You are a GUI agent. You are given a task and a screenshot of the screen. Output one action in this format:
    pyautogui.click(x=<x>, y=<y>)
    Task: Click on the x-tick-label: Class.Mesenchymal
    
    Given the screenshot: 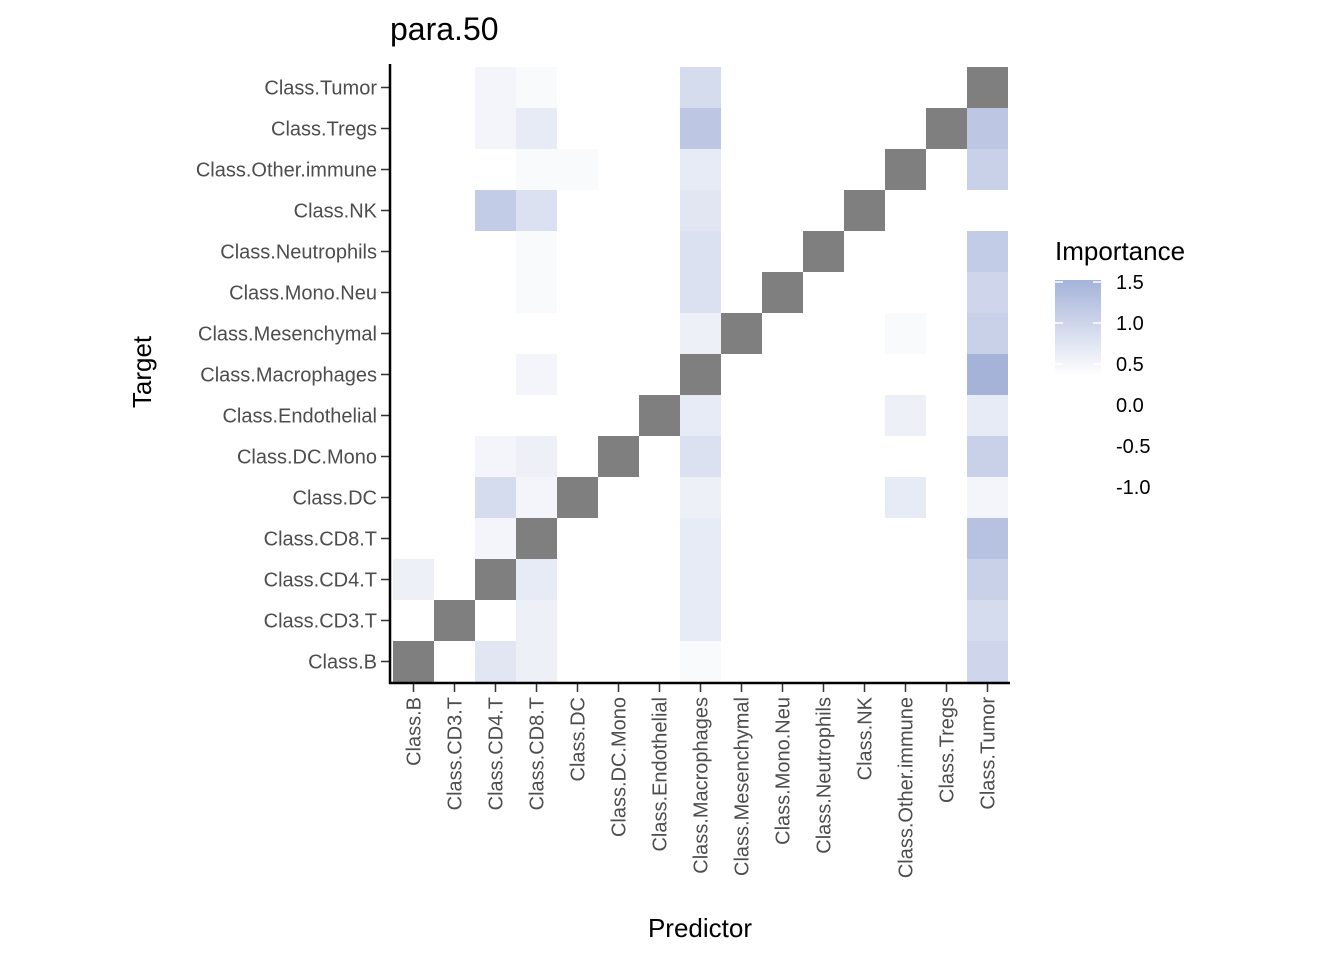 What is the action you would take?
    pyautogui.click(x=743, y=786)
    